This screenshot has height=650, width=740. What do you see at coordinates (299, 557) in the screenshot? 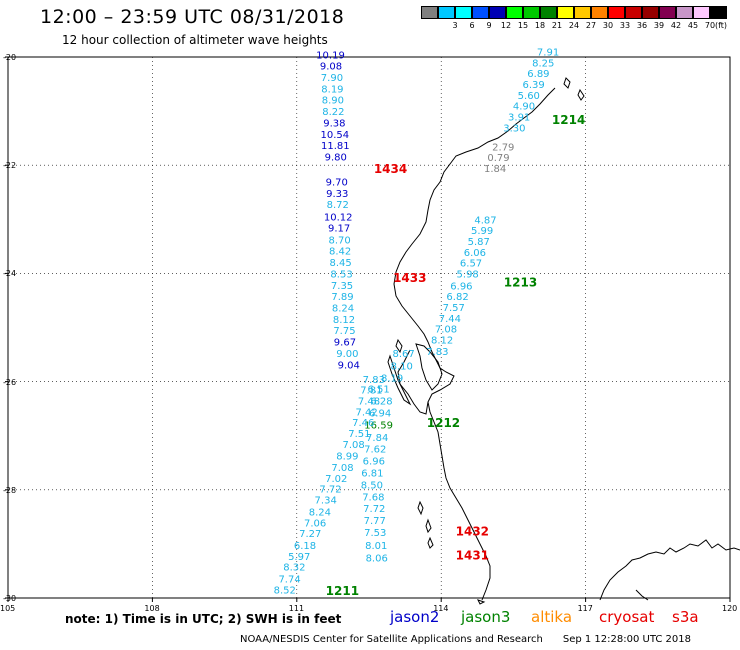
I see `wave-height-label: 5.97` at bounding box center [299, 557].